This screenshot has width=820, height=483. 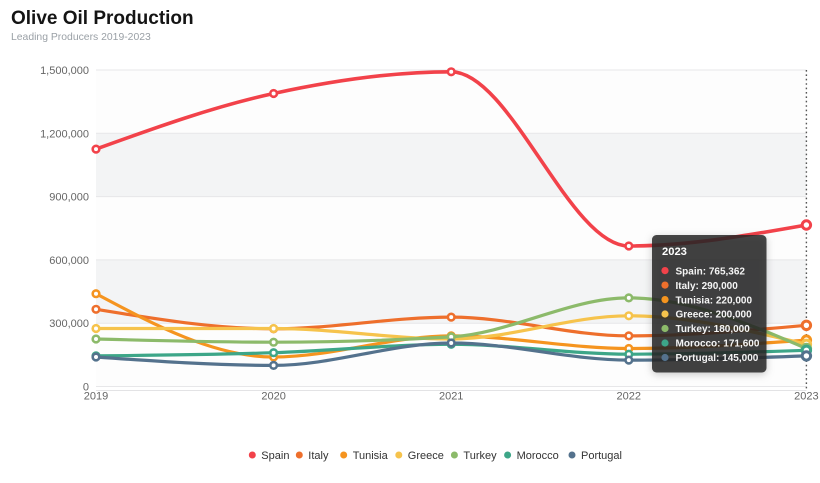 I want to click on svg-text: 2021, so click(x=451, y=397).